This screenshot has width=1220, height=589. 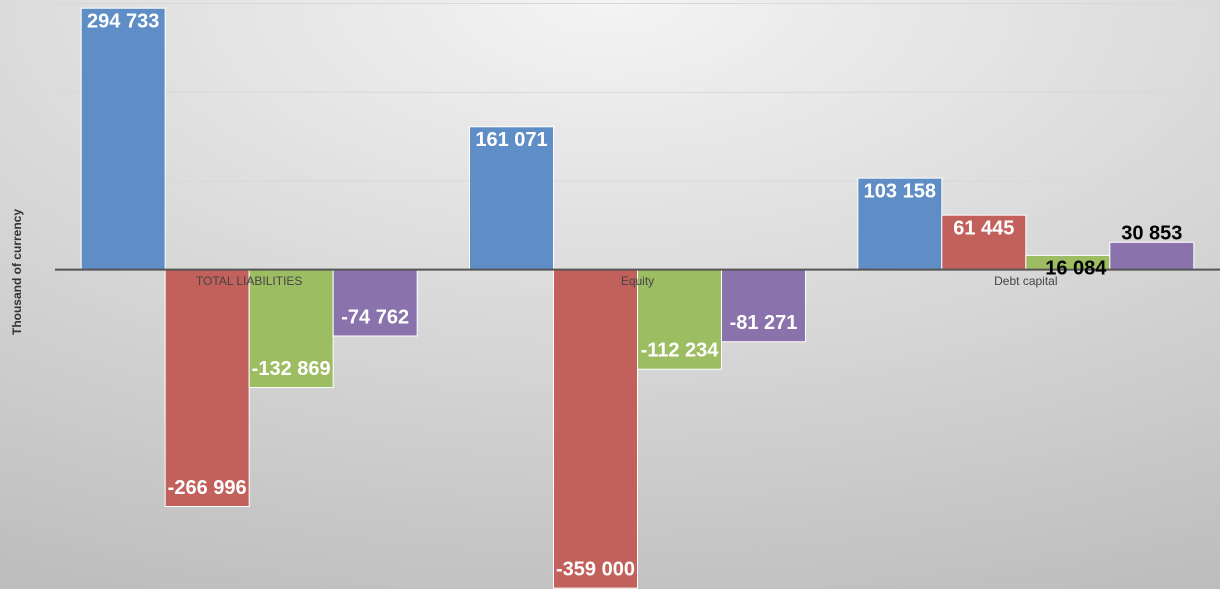 What do you see at coordinates (900, 191) in the screenshot?
I see `data-label: 103 158` at bounding box center [900, 191].